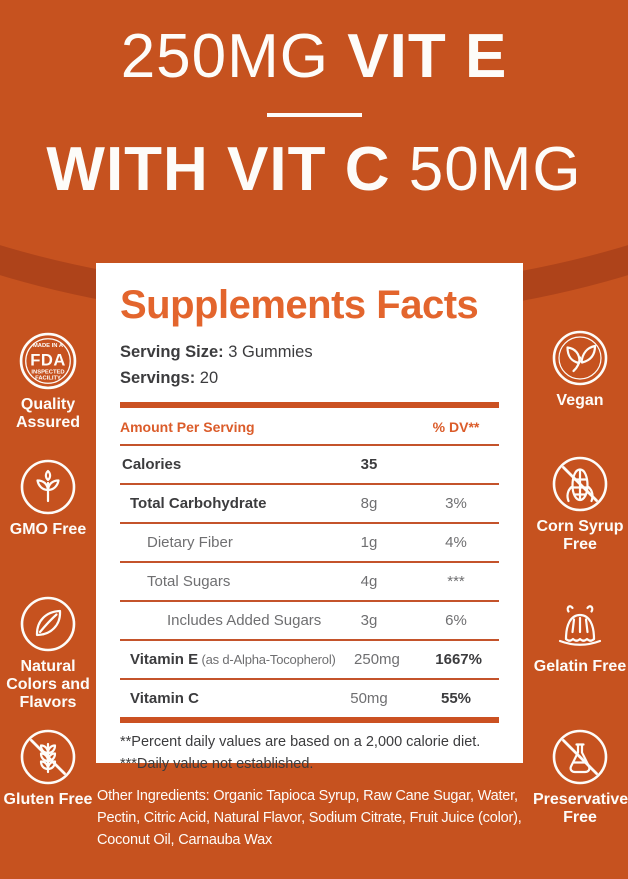 The width and height of the screenshot is (628, 879). What do you see at coordinates (369, 621) in the screenshot?
I see `nutrient-amount: 3g` at bounding box center [369, 621].